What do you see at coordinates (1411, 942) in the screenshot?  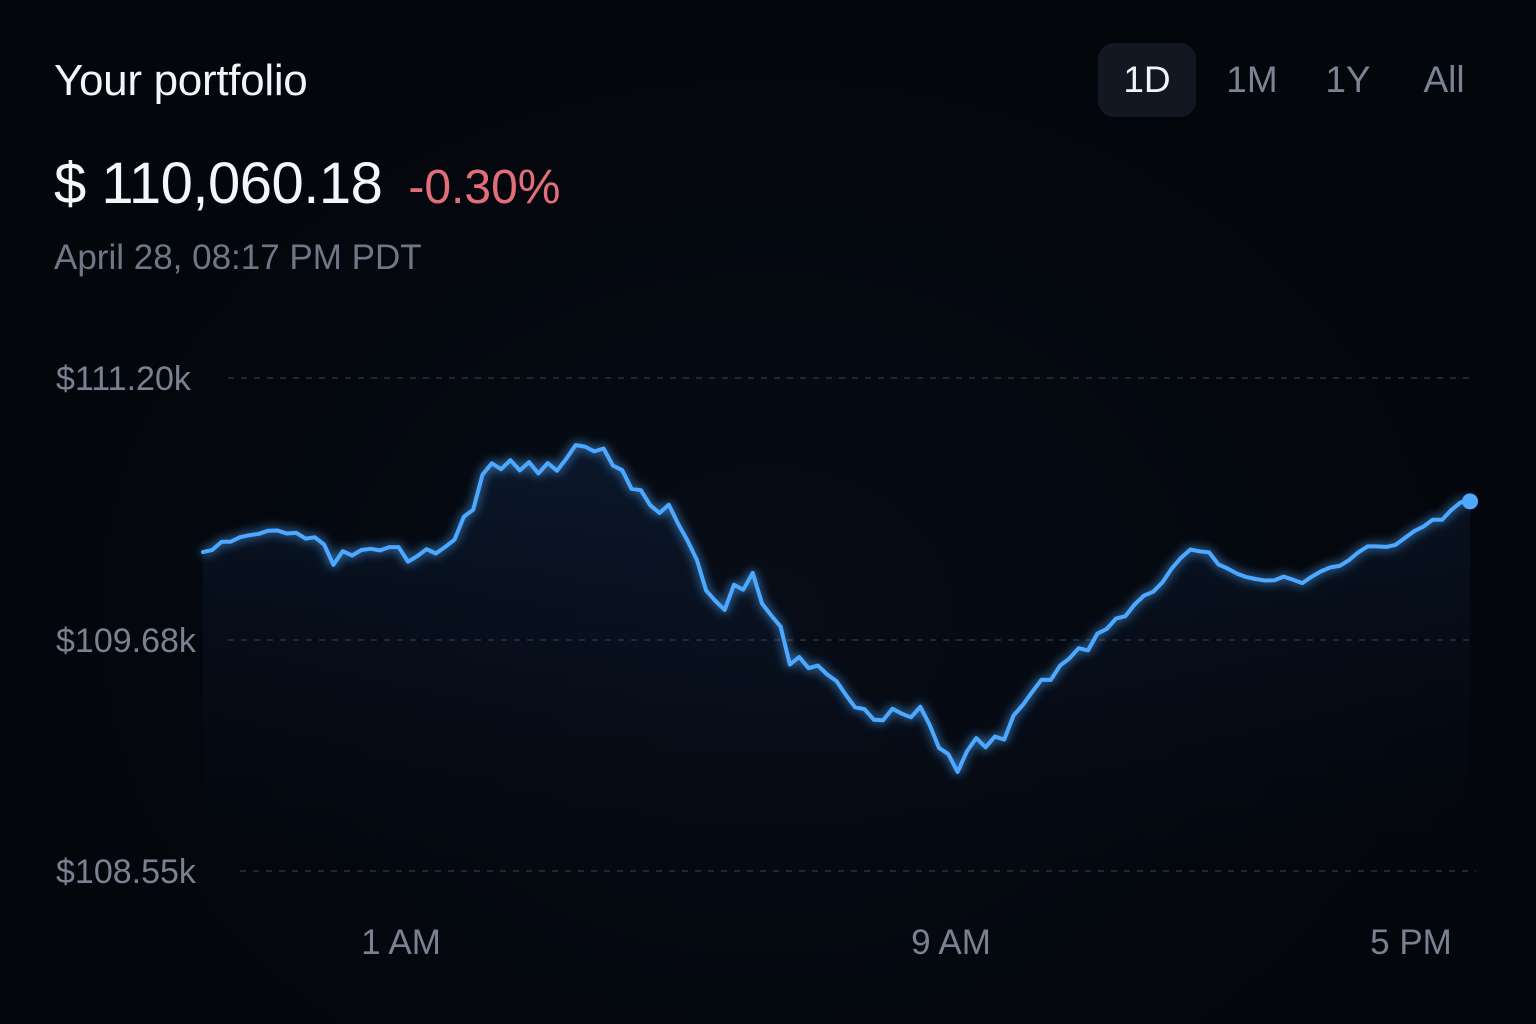 I see `x-tick-label: 5 PM` at bounding box center [1411, 942].